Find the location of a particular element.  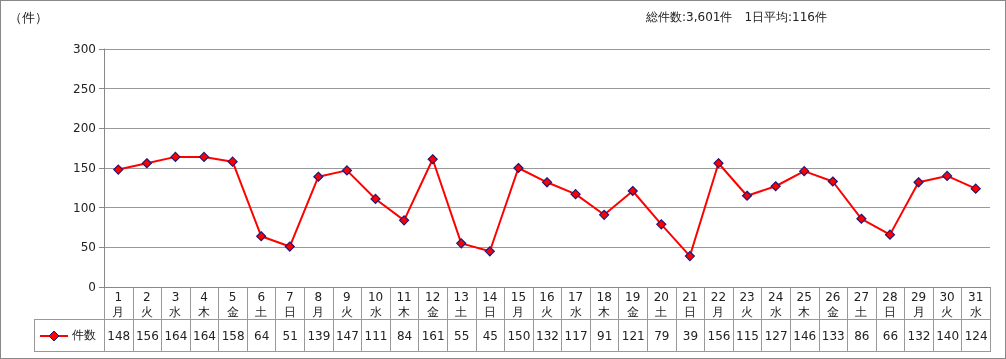

x-tick-label: 22 月 is located at coordinates (718, 304).